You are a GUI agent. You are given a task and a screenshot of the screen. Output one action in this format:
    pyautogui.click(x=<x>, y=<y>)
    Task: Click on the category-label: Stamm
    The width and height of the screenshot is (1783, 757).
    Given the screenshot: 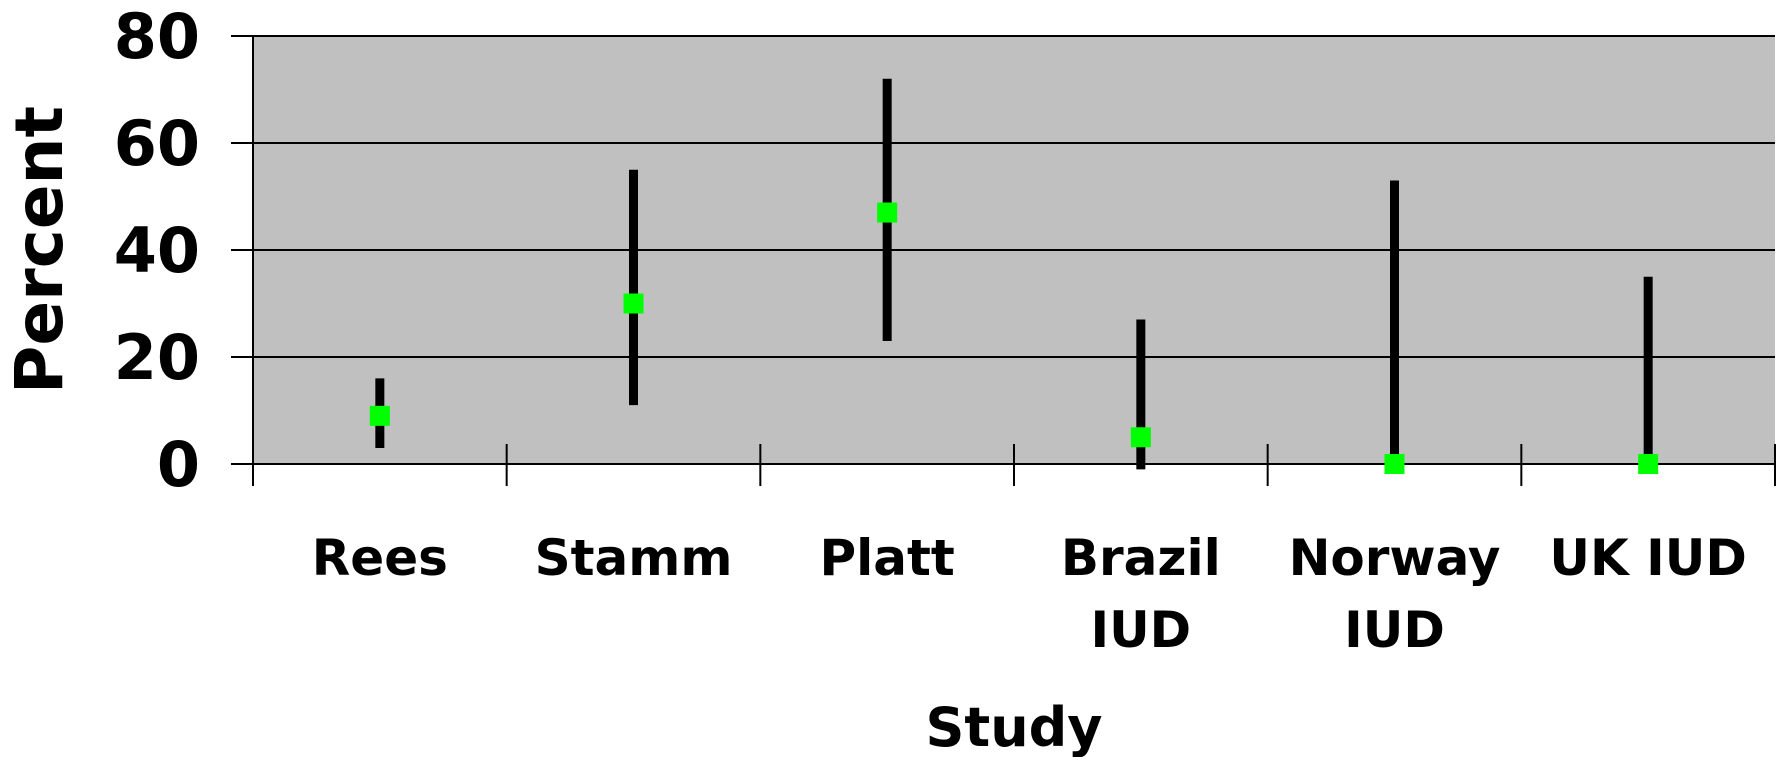 What is the action you would take?
    pyautogui.click(x=634, y=558)
    